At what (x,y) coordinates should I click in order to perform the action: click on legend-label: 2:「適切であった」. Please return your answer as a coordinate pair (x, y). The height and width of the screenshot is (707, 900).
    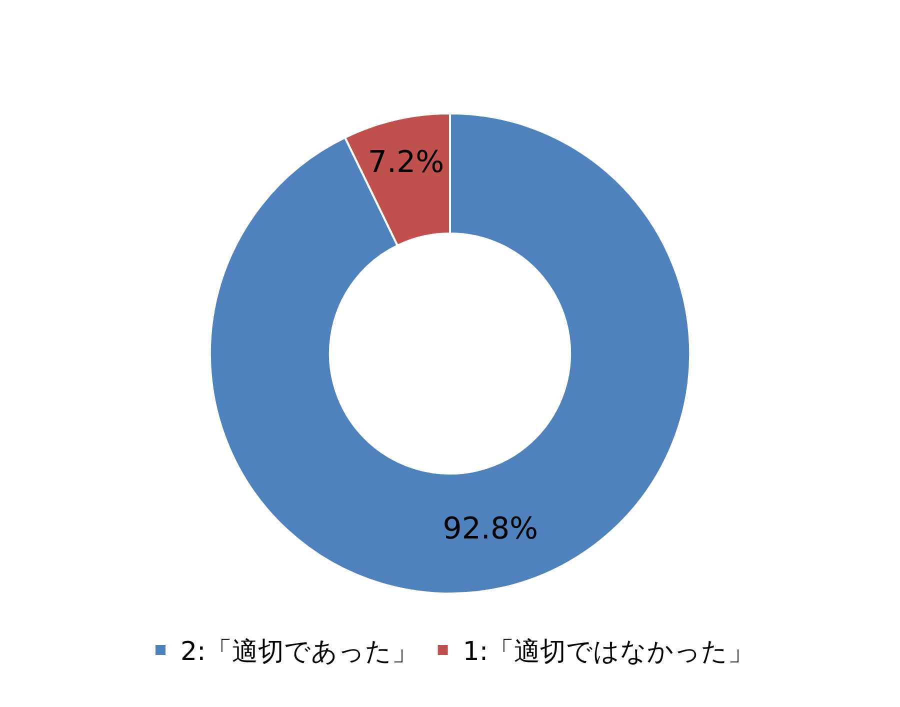
    Looking at the image, I should click on (299, 652).